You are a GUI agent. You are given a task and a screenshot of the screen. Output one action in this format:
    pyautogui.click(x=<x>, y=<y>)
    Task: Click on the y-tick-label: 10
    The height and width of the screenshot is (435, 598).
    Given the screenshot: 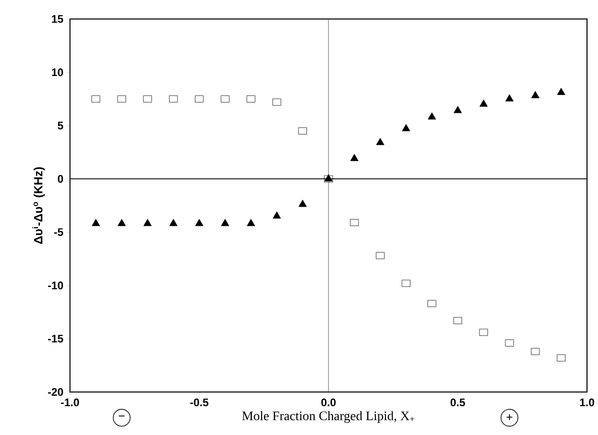 What is the action you would take?
    pyautogui.click(x=58, y=72)
    